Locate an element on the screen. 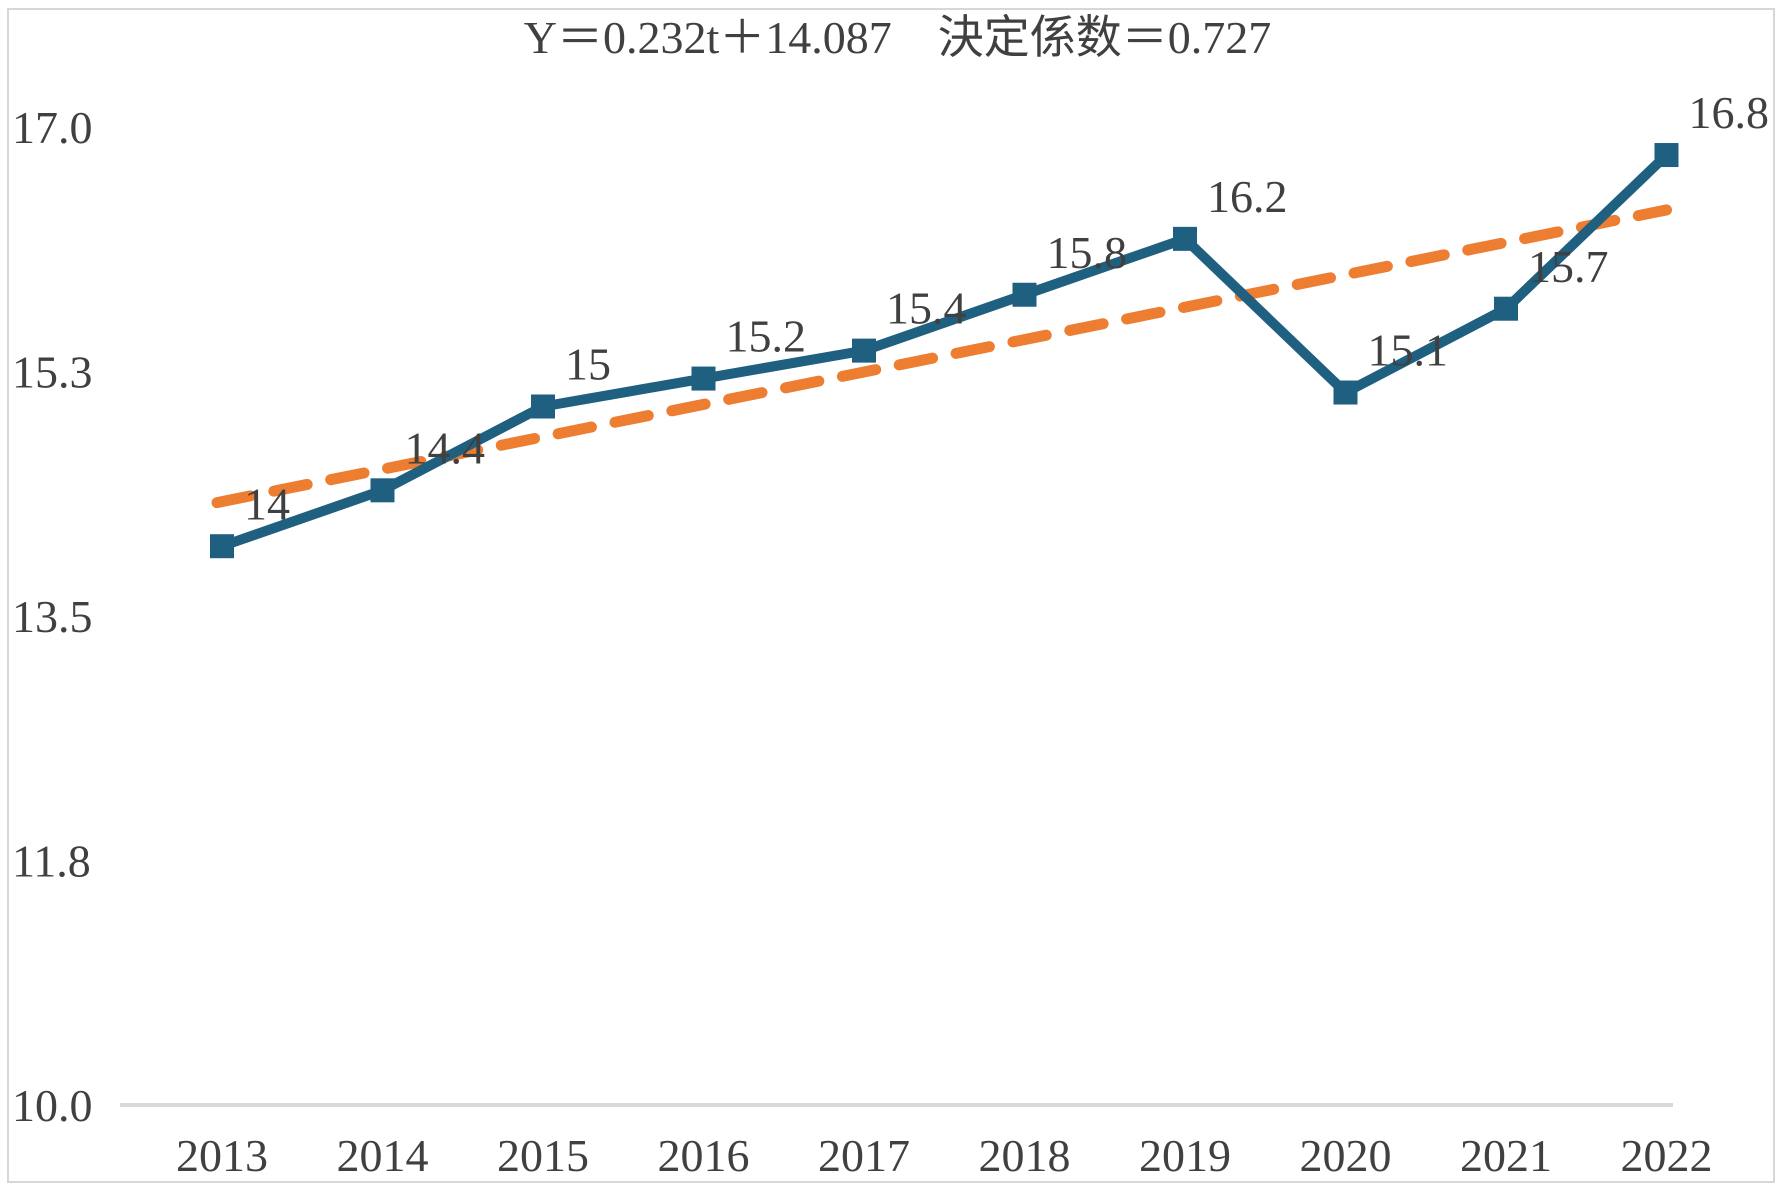 The image size is (1782, 1190). y-axis-tick-label: 17.0 is located at coordinates (52, 127).